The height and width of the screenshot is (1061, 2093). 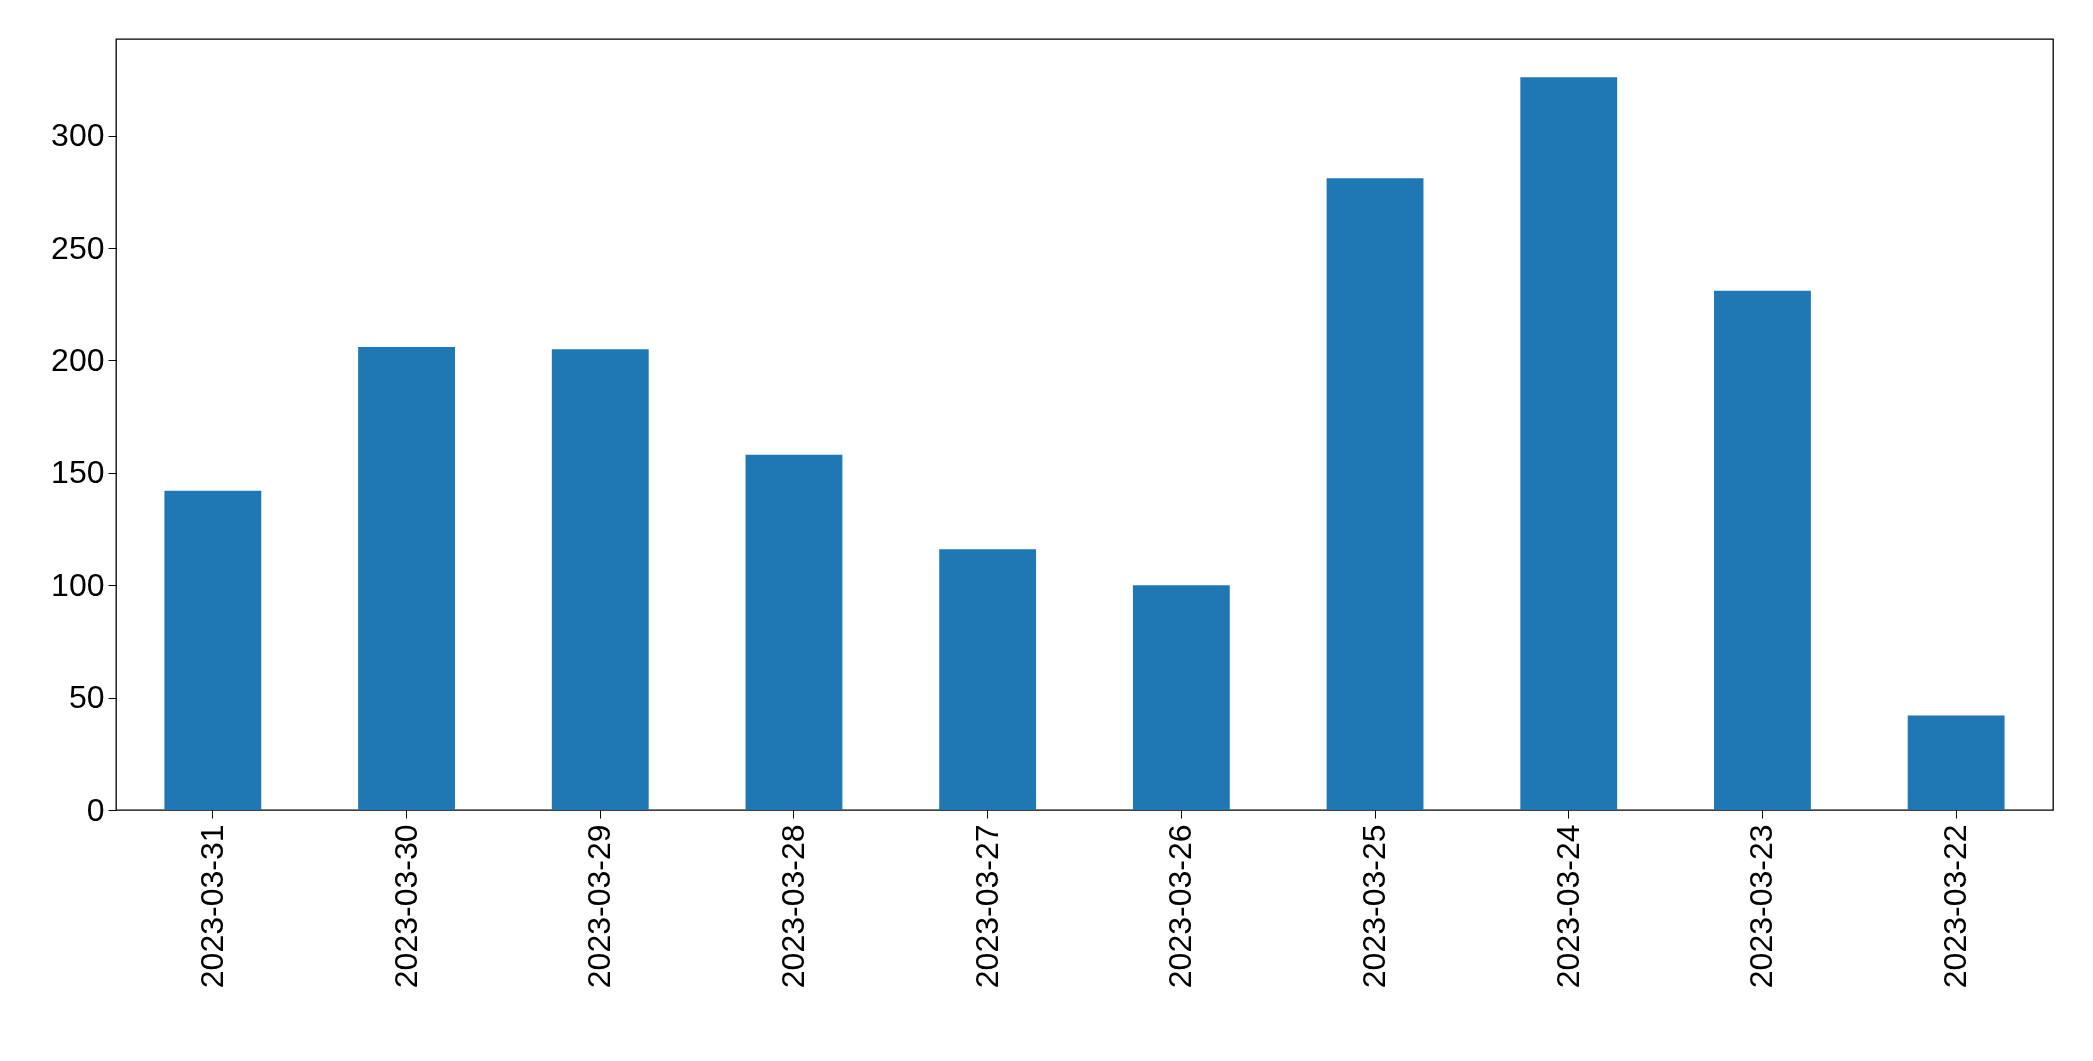 What do you see at coordinates (405, 906) in the screenshot?
I see `x-tick-label: 2023-03-30` at bounding box center [405, 906].